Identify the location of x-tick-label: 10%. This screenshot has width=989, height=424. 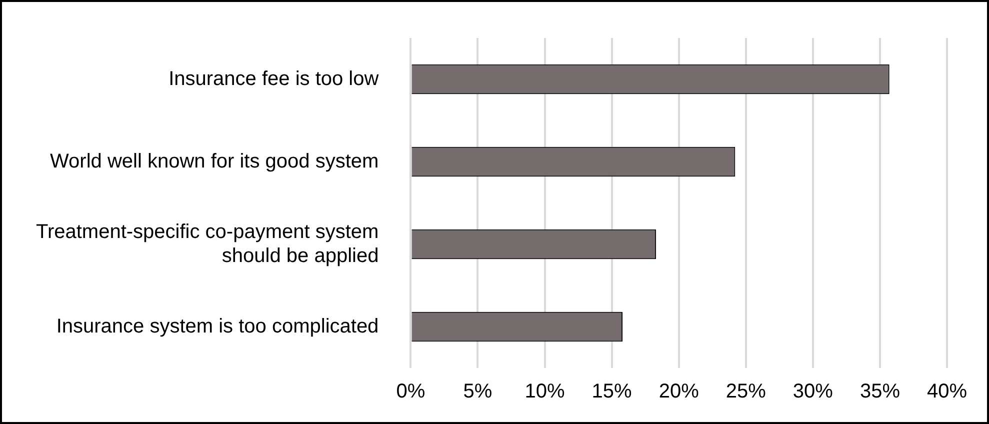
(544, 391).